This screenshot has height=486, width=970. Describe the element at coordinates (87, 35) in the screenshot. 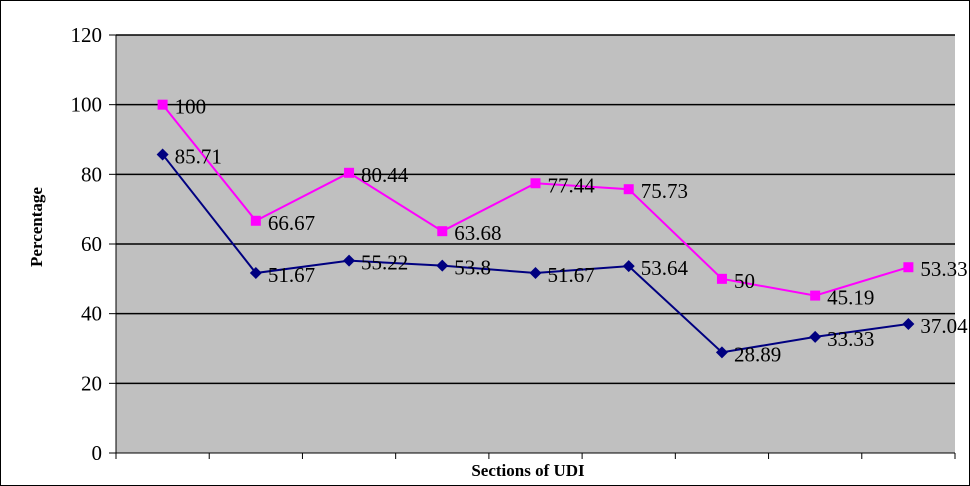

I see `y-tick-label: 120` at that location.